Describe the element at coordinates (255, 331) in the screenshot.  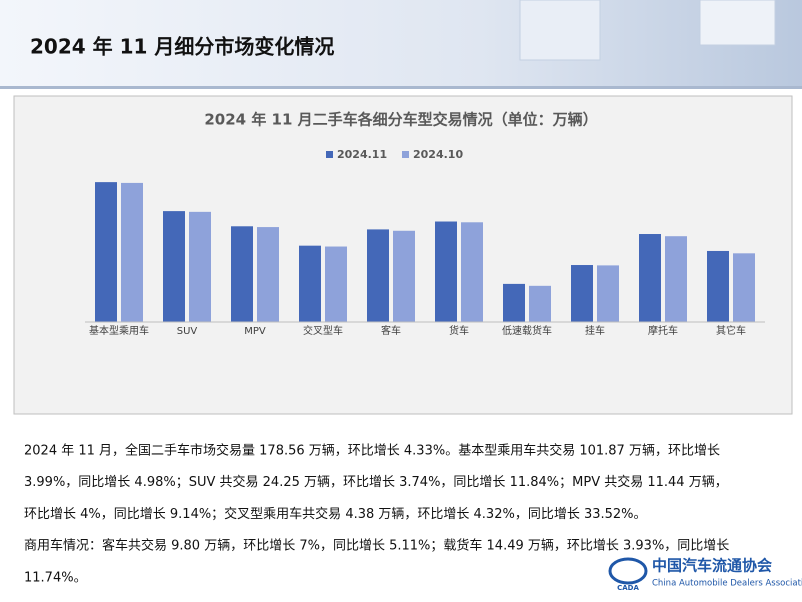
I see `x-tick-label: MPV` at that location.